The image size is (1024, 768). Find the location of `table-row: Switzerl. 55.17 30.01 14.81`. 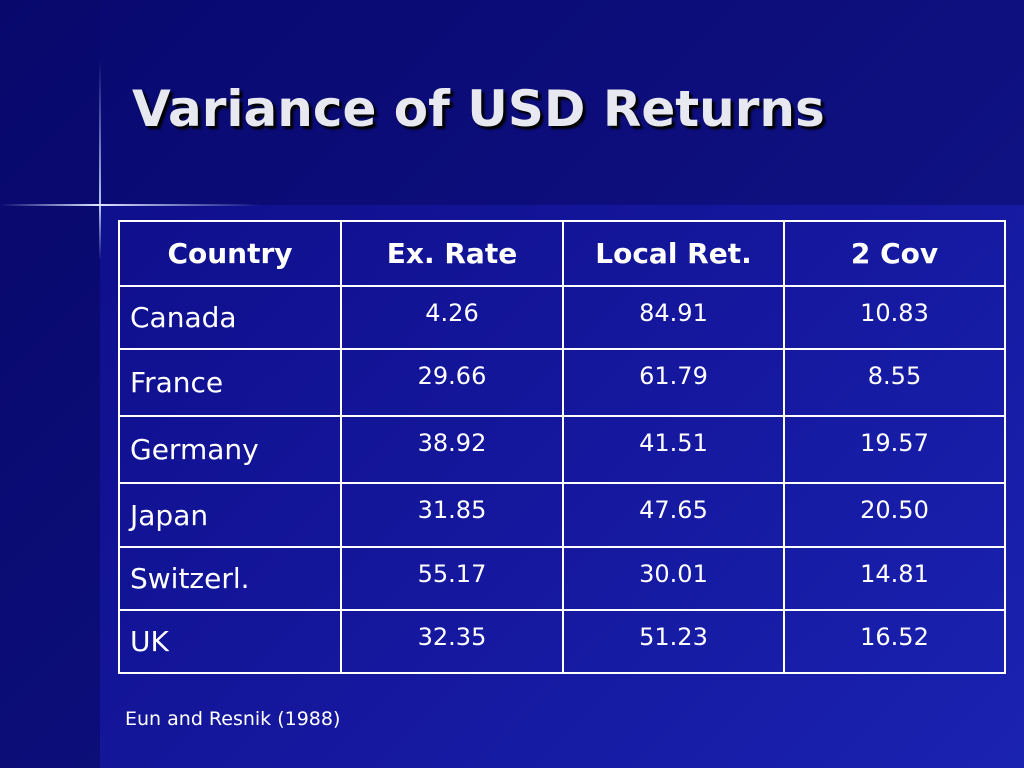

table-row: Switzerl. 55.17 30.01 14.81 is located at coordinates (562, 578).